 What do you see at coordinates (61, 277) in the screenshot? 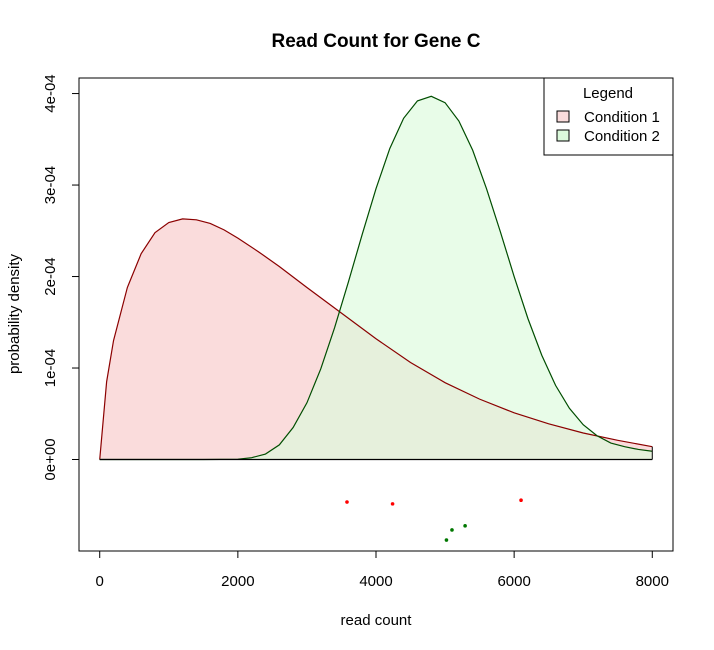
I see `y-axis: 0e+00 1e-04 2e-04 3e-04 4e-04` at bounding box center [61, 277].